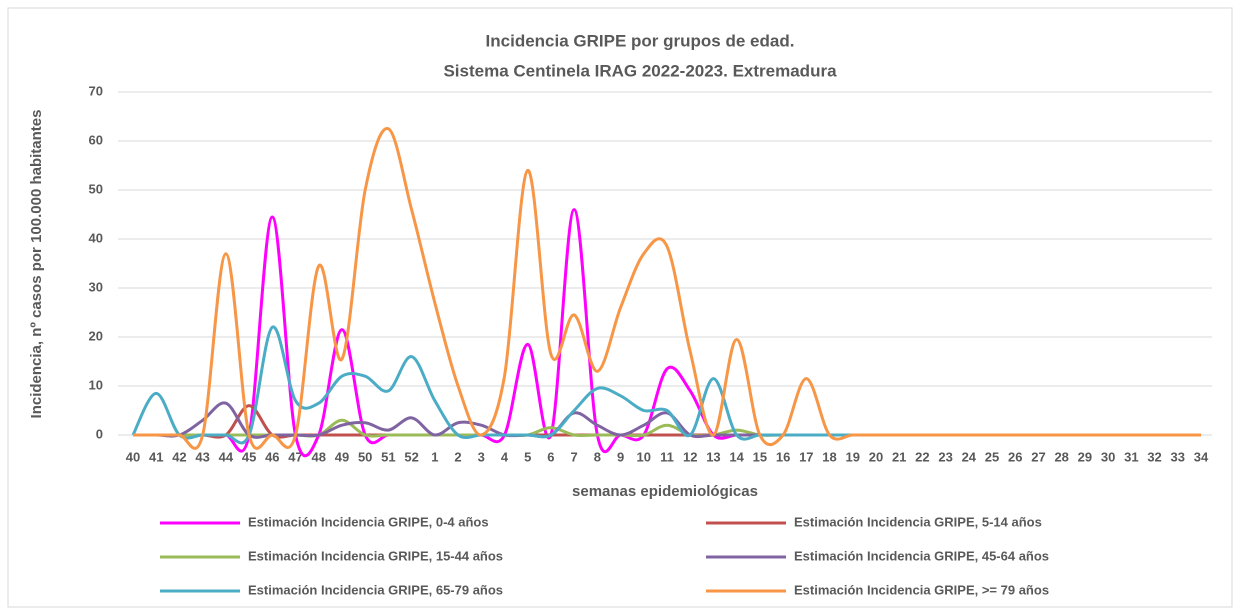 Image resolution: width=1240 pixels, height=615 pixels. Describe the element at coordinates (690, 456) in the screenshot. I see `x-tick-label: 12` at that location.